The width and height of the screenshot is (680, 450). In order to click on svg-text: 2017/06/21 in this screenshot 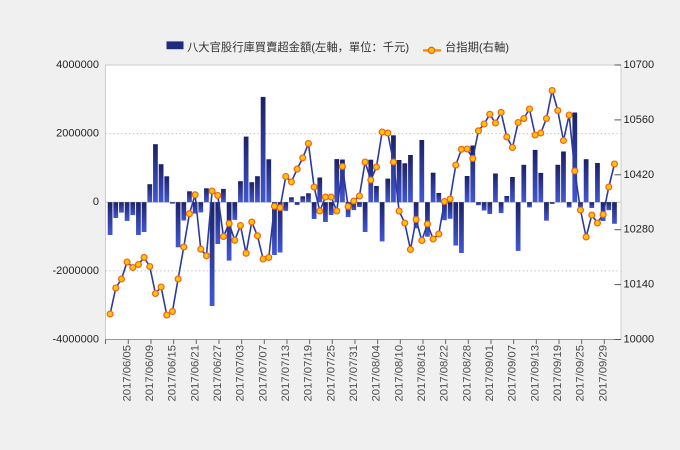, I will do `click(195, 373)`.